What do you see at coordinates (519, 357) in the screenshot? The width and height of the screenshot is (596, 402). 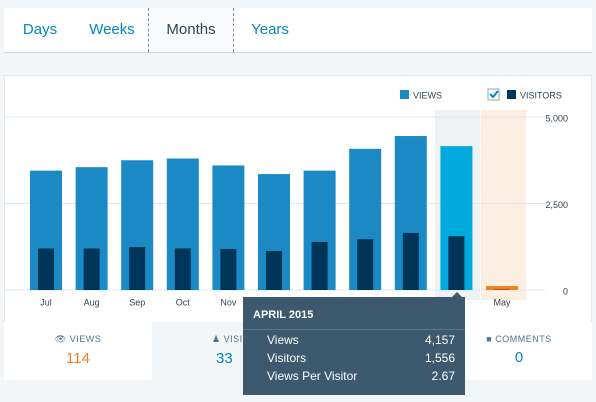 I see `value: 0` at bounding box center [519, 357].